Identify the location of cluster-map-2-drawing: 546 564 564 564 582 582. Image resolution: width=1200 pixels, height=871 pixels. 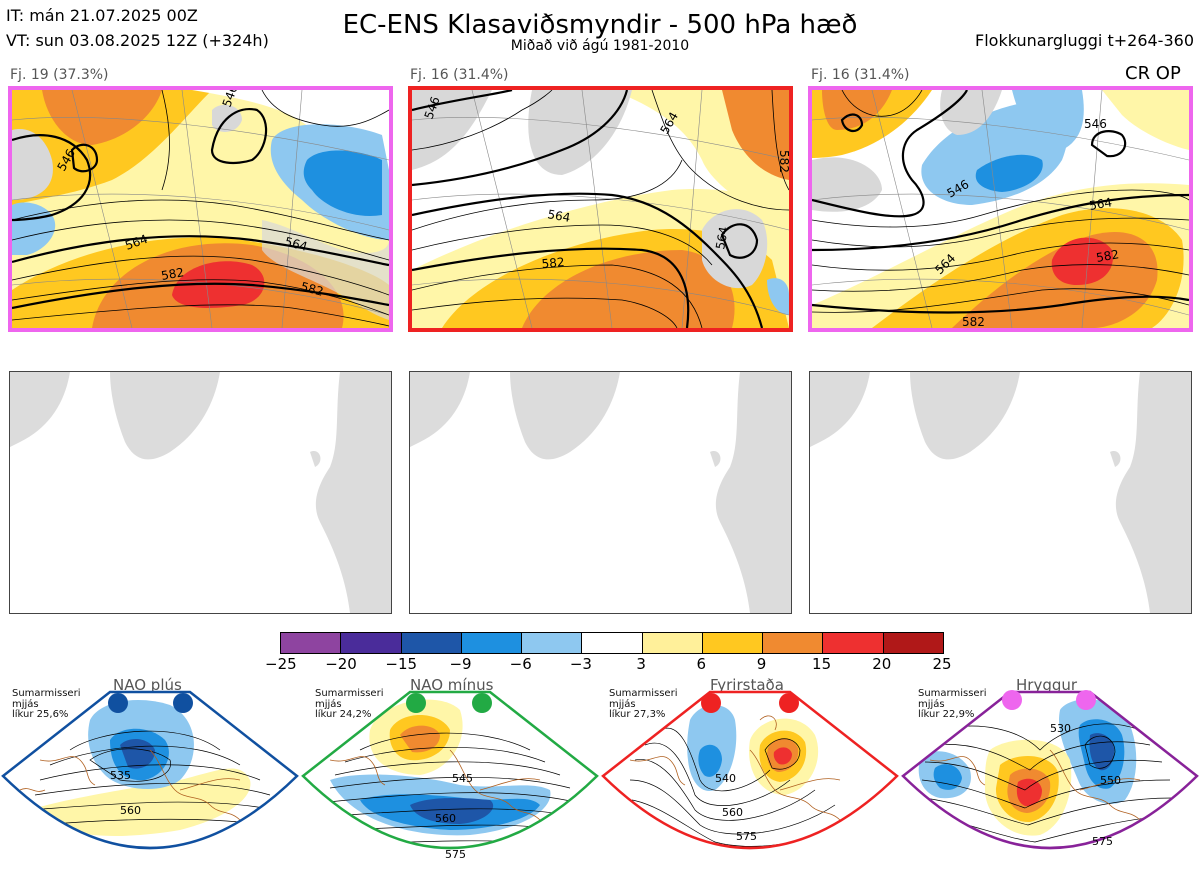
(600, 209).